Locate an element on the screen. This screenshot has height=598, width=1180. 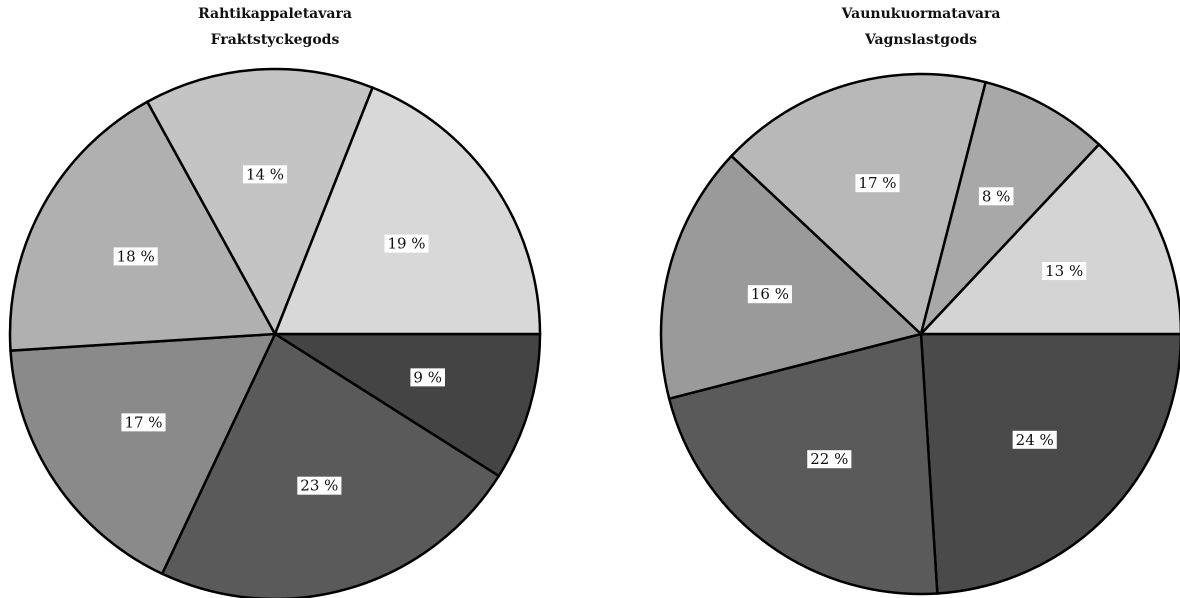
data-label: 14 % is located at coordinates (265, 174).